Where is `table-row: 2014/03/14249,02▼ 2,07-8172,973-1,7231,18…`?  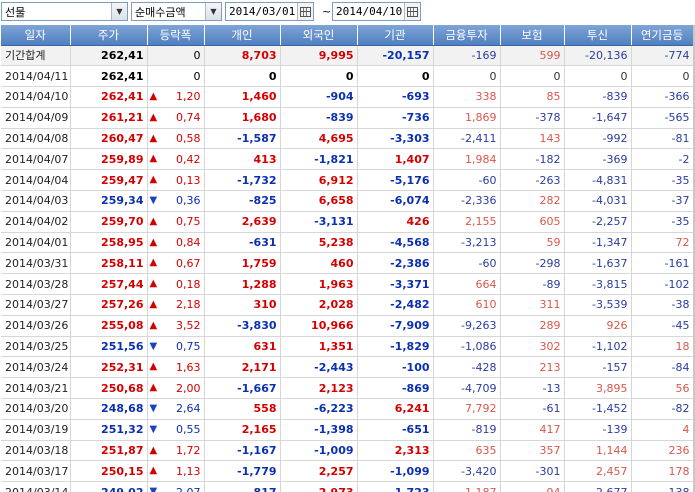
table-row: 2014/03/14249,02▼ 2,07-8172,973-1,7231,18… is located at coordinates (347, 486).